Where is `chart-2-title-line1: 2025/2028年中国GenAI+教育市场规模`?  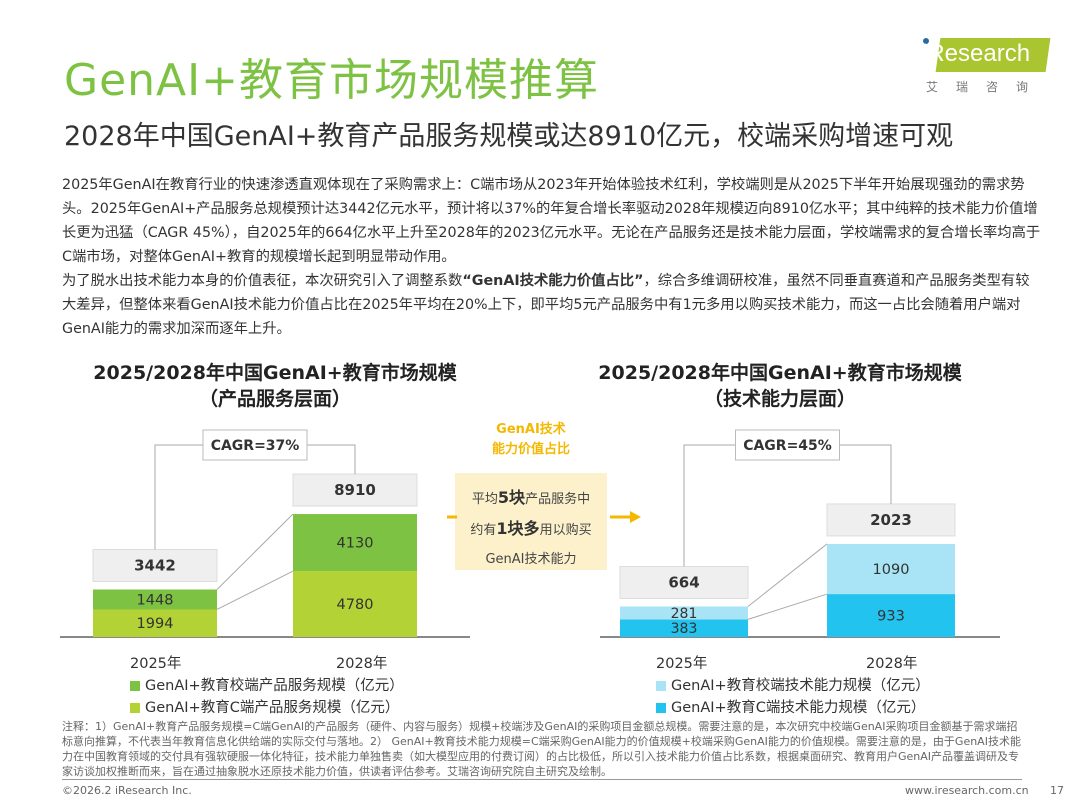 chart-2-title-line1: 2025/2028年中国GenAI+教育市场规模 is located at coordinates (780, 373).